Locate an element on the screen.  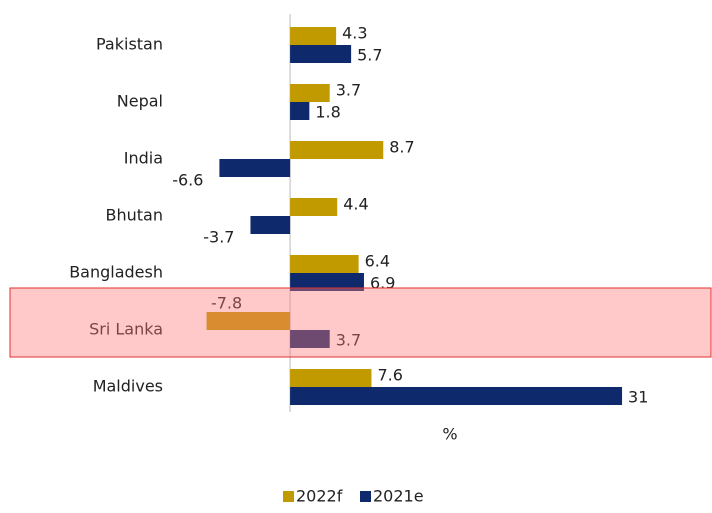
y-tick-label: Bangladesh is located at coordinates (116, 272).